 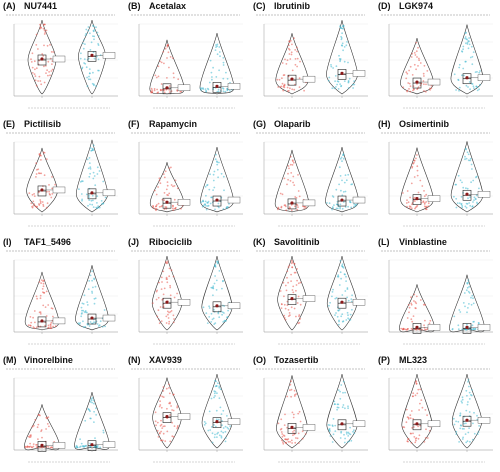 What do you see at coordinates (467, 78) in the screenshot?
I see `mean-dot` at bounding box center [467, 78].